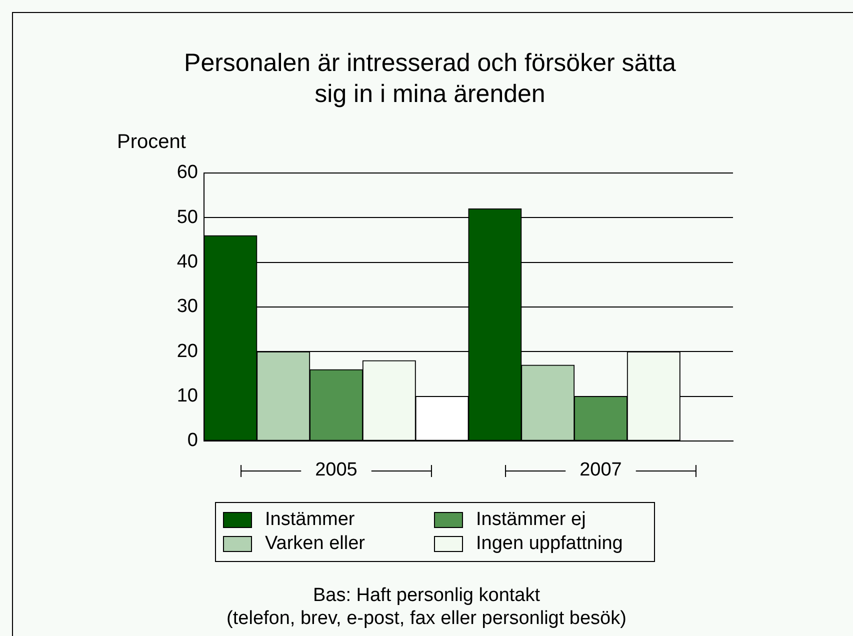  Describe the element at coordinates (427, 618) in the screenshot. I see `text: (telefon, brev, e-post, fax eller personligt besök)` at that location.